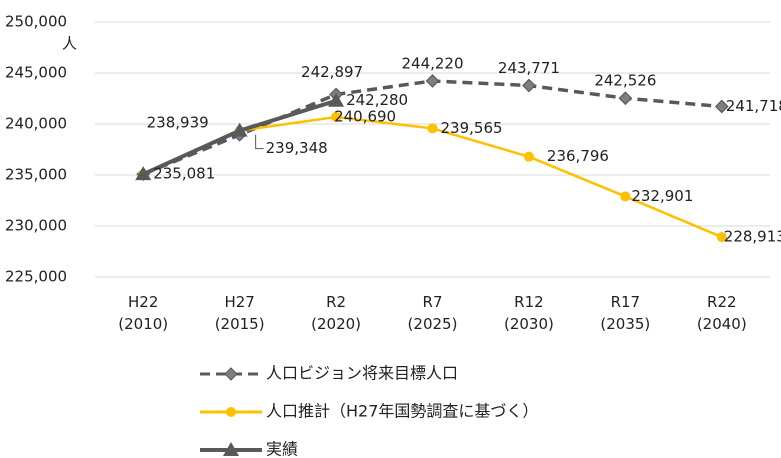  What do you see at coordinates (36, 175) in the screenshot?
I see `y-tick-label: 235,000` at bounding box center [36, 175].